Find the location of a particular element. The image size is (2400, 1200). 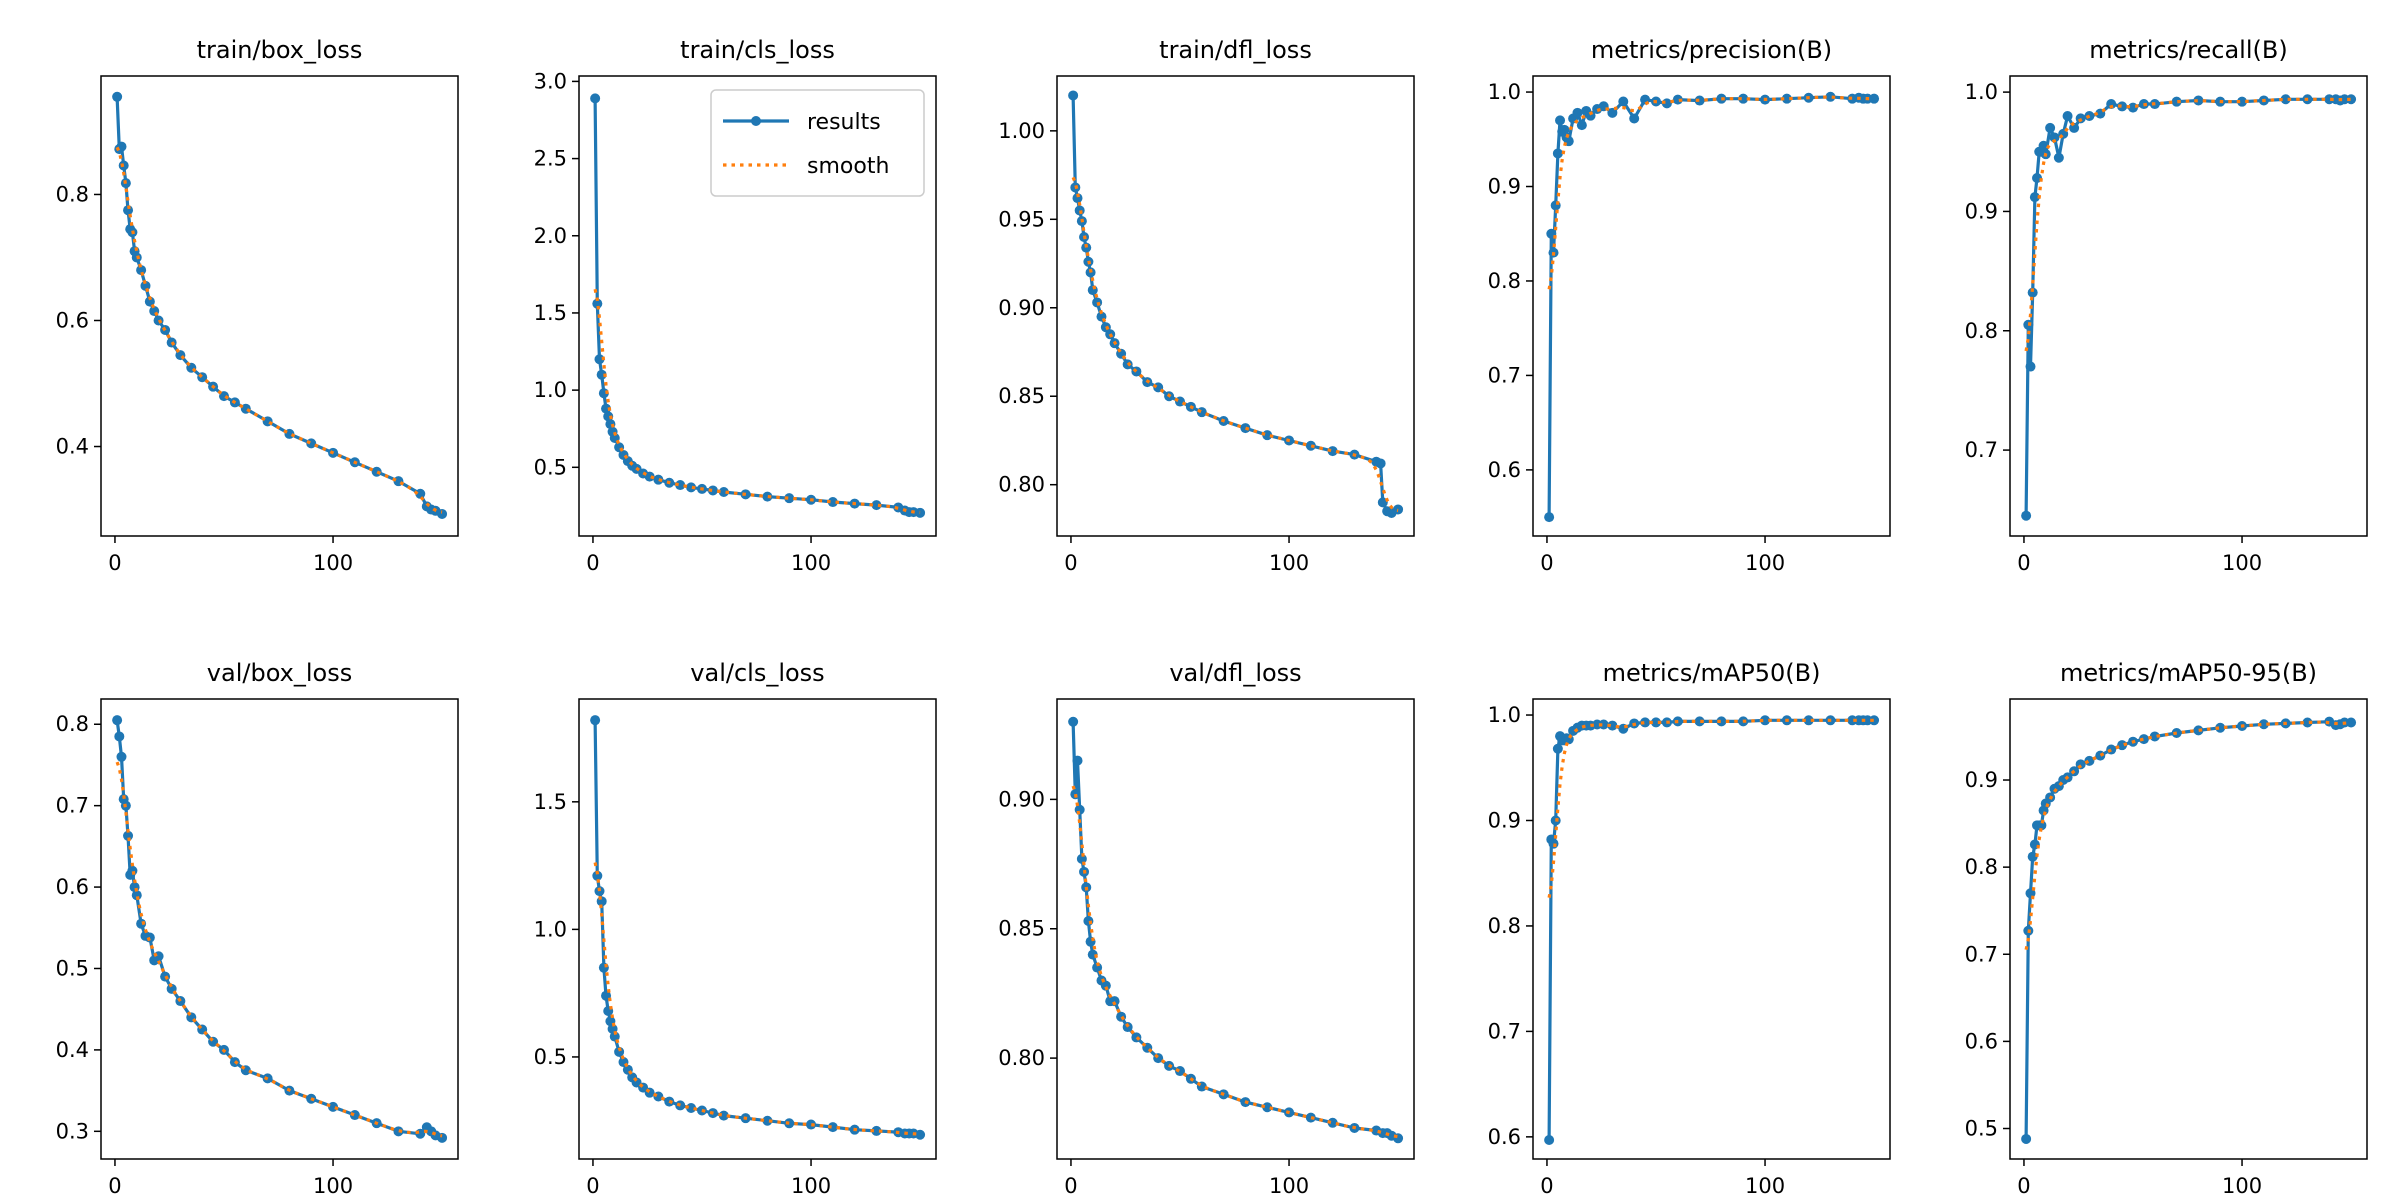

subplot-title: metrics/mAP50-95(B) is located at coordinates (2188, 673).